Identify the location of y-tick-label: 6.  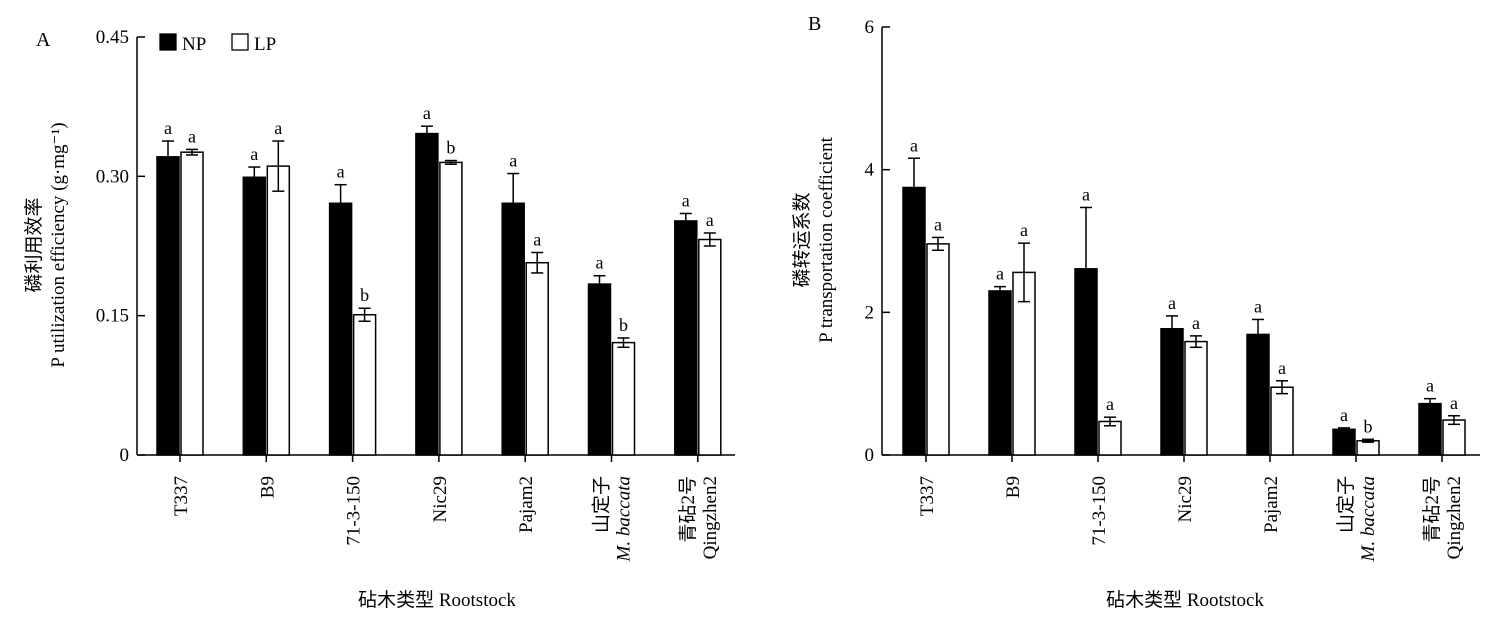
(870, 27).